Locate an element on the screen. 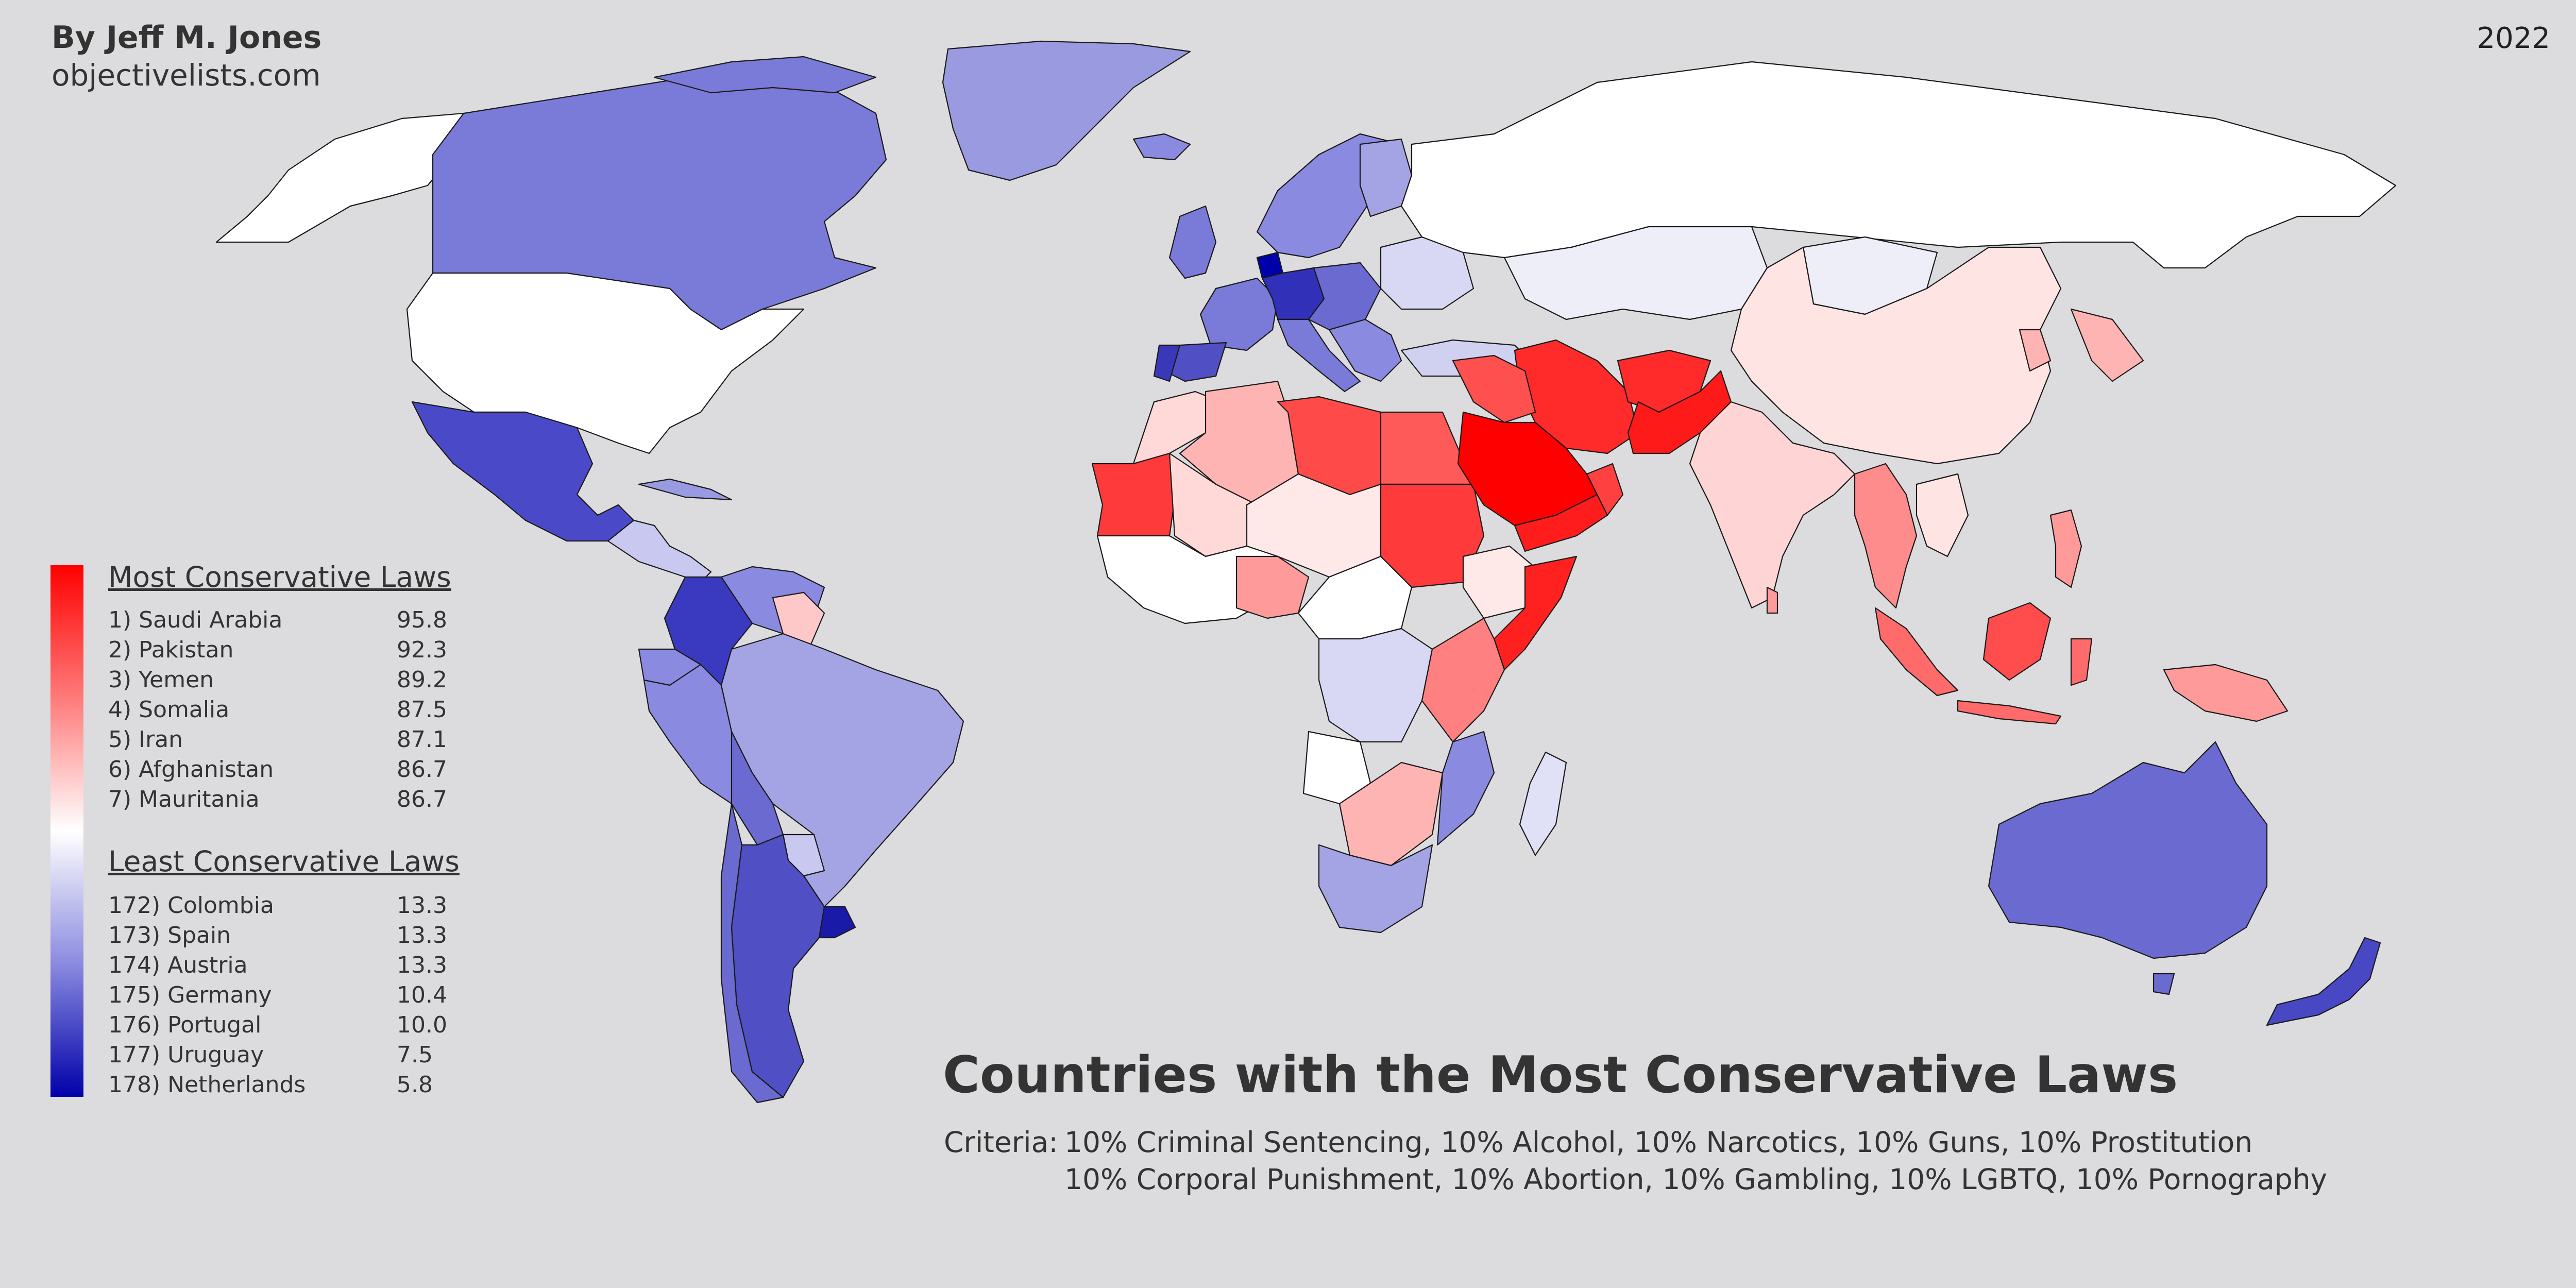  legend-item-label: 7) Mauritania is located at coordinates (184, 799).